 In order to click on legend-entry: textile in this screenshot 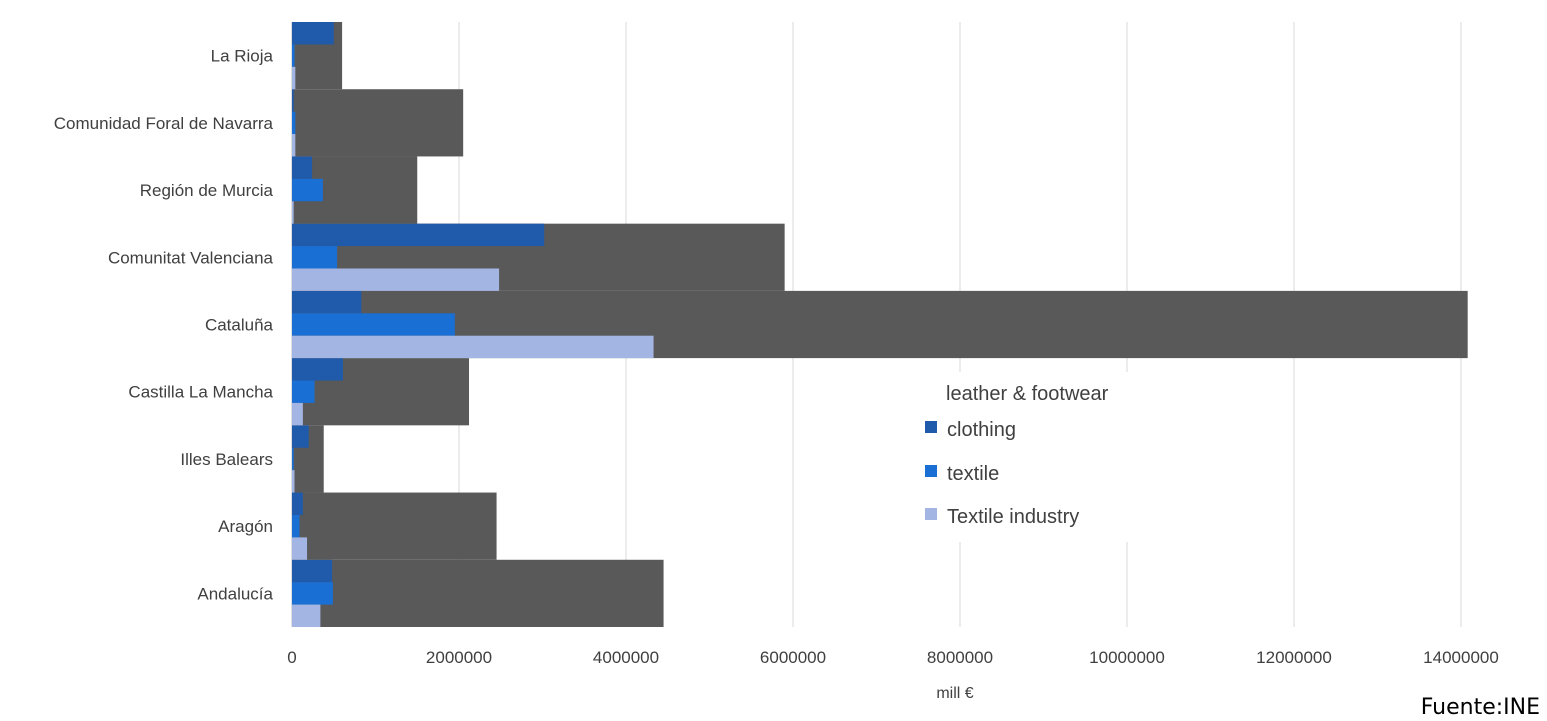, I will do `click(973, 474)`.